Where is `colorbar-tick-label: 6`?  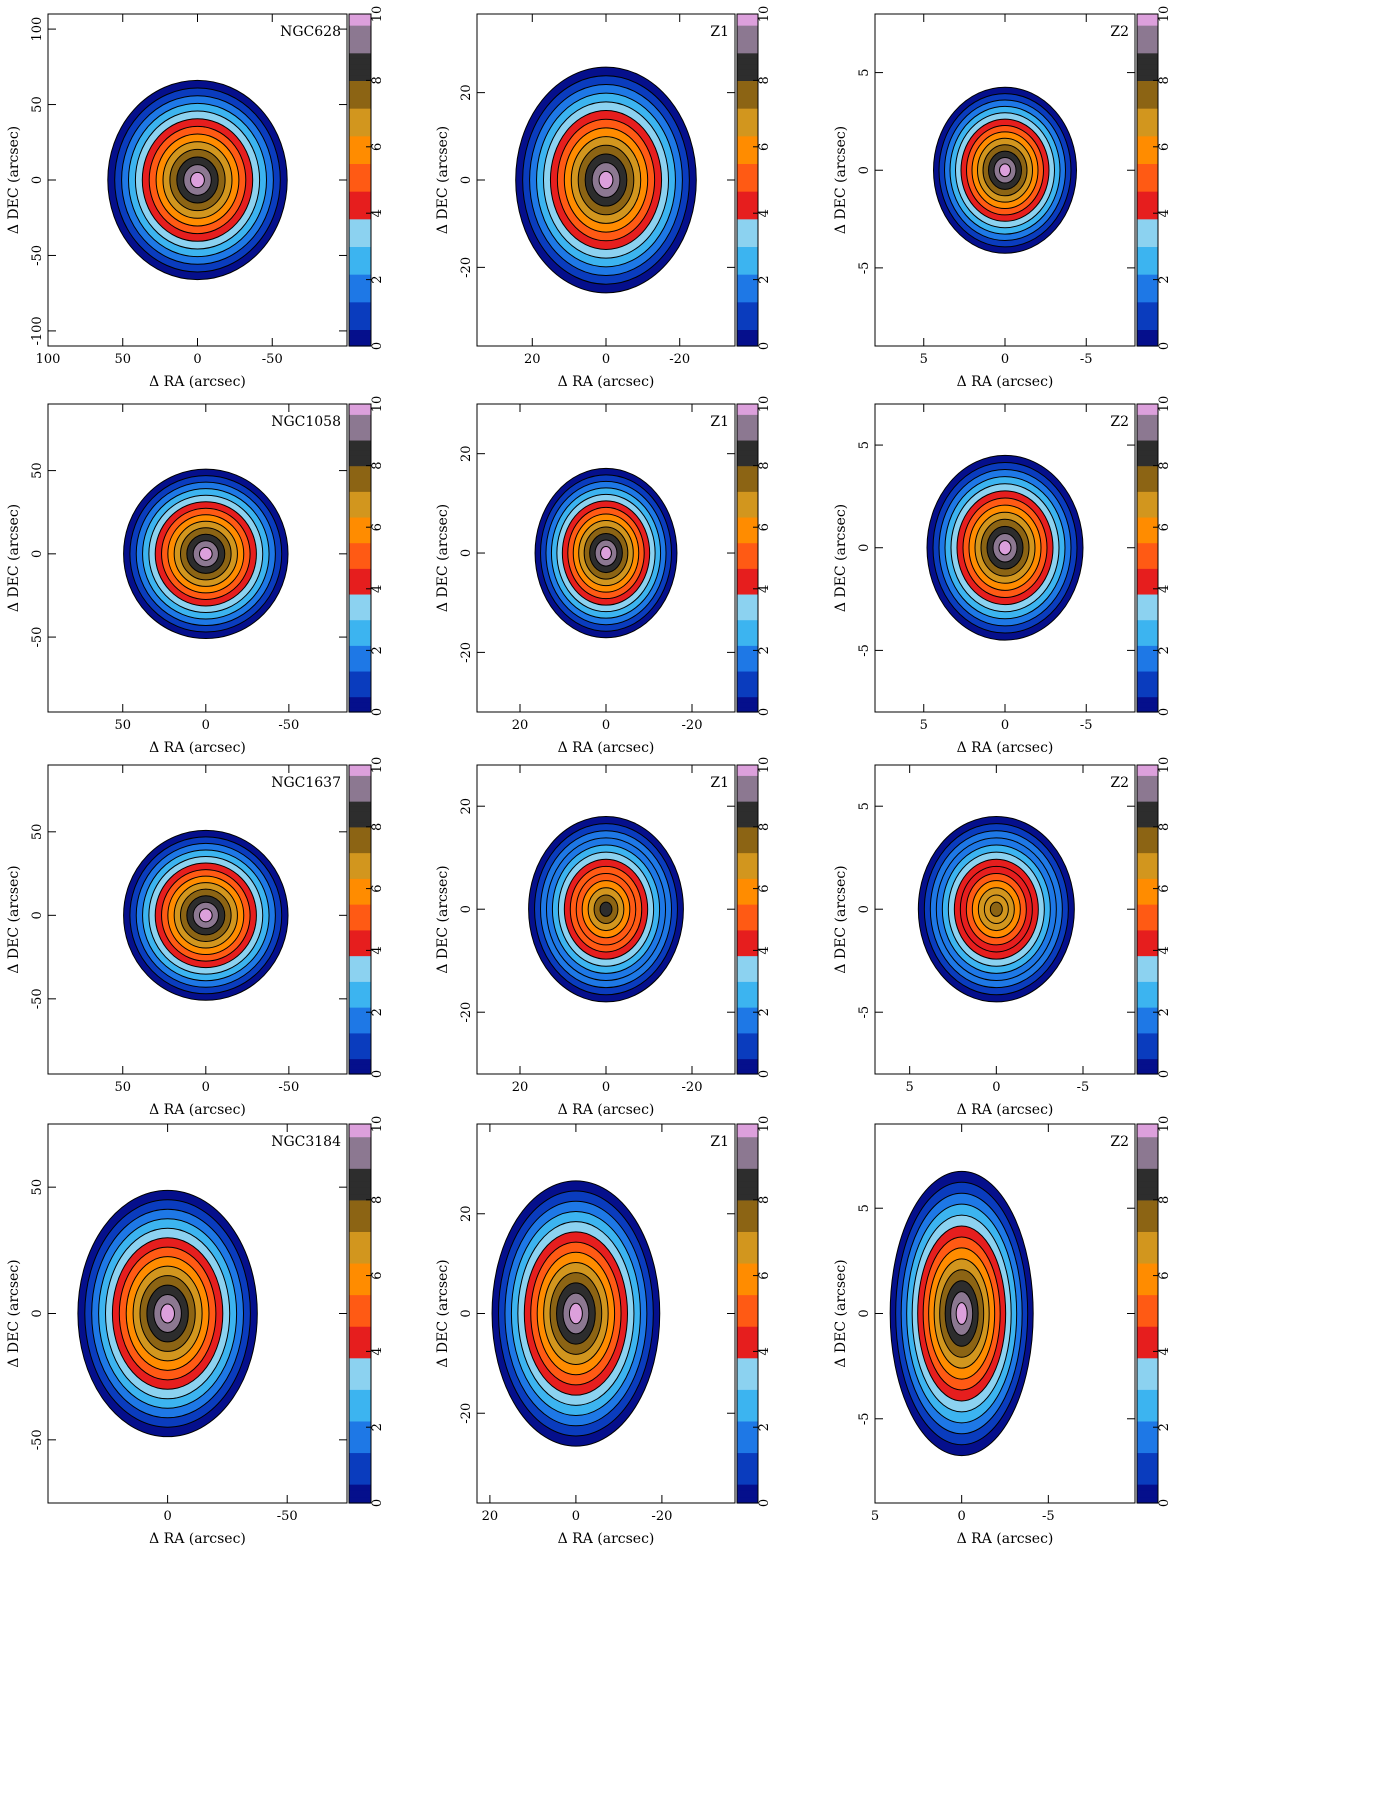
colorbar-tick-label: 6 is located at coordinates (377, 147).